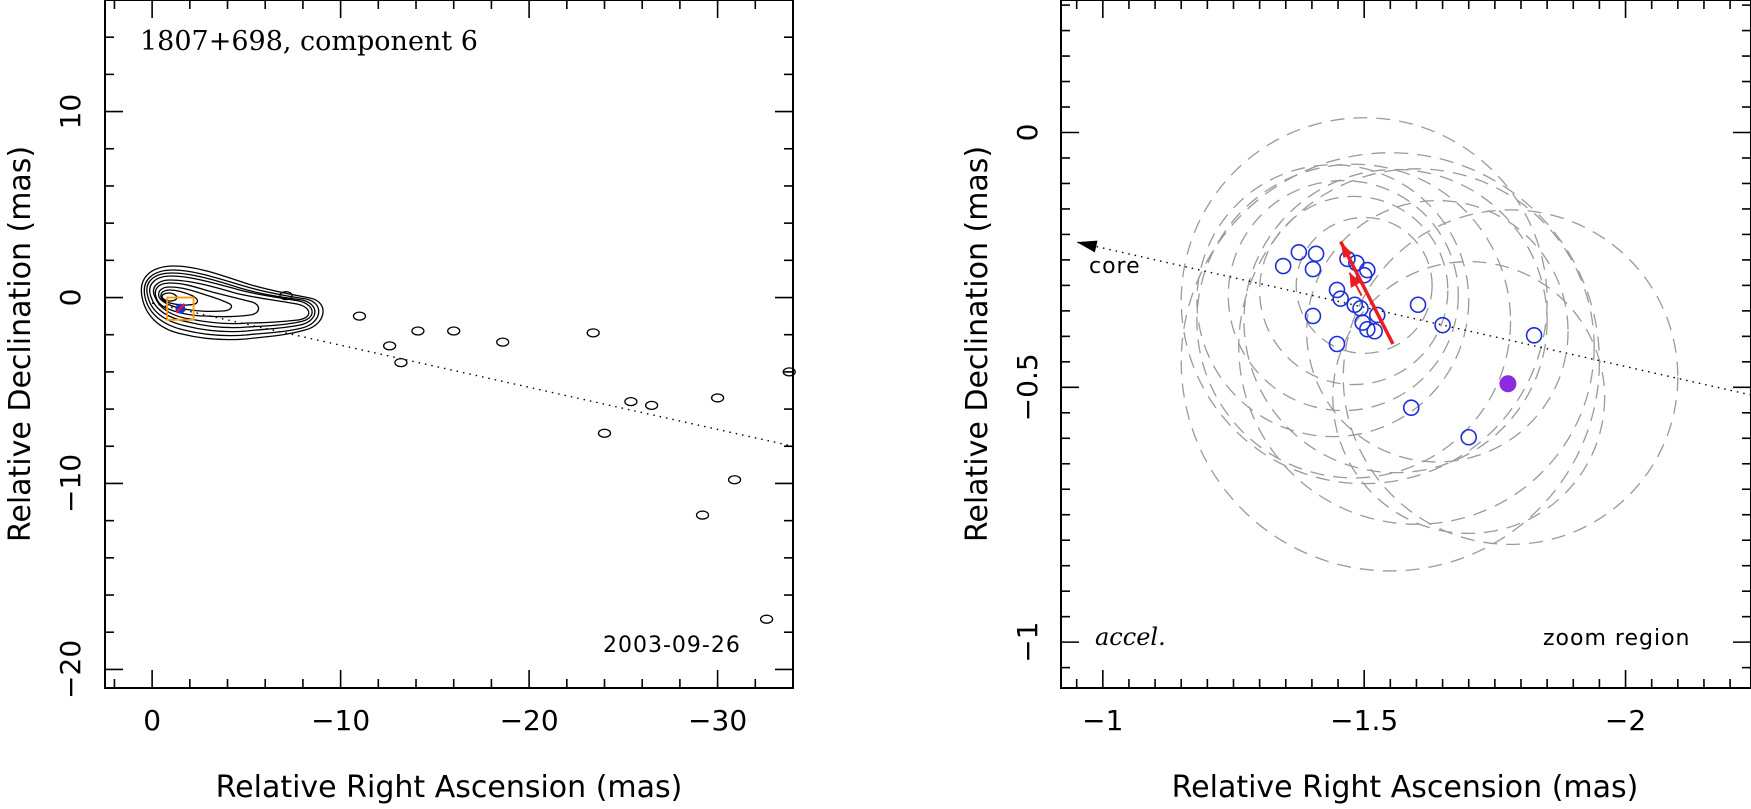  What do you see at coordinates (1130, 637) in the screenshot?
I see `accel-annotation: accel.` at bounding box center [1130, 637].